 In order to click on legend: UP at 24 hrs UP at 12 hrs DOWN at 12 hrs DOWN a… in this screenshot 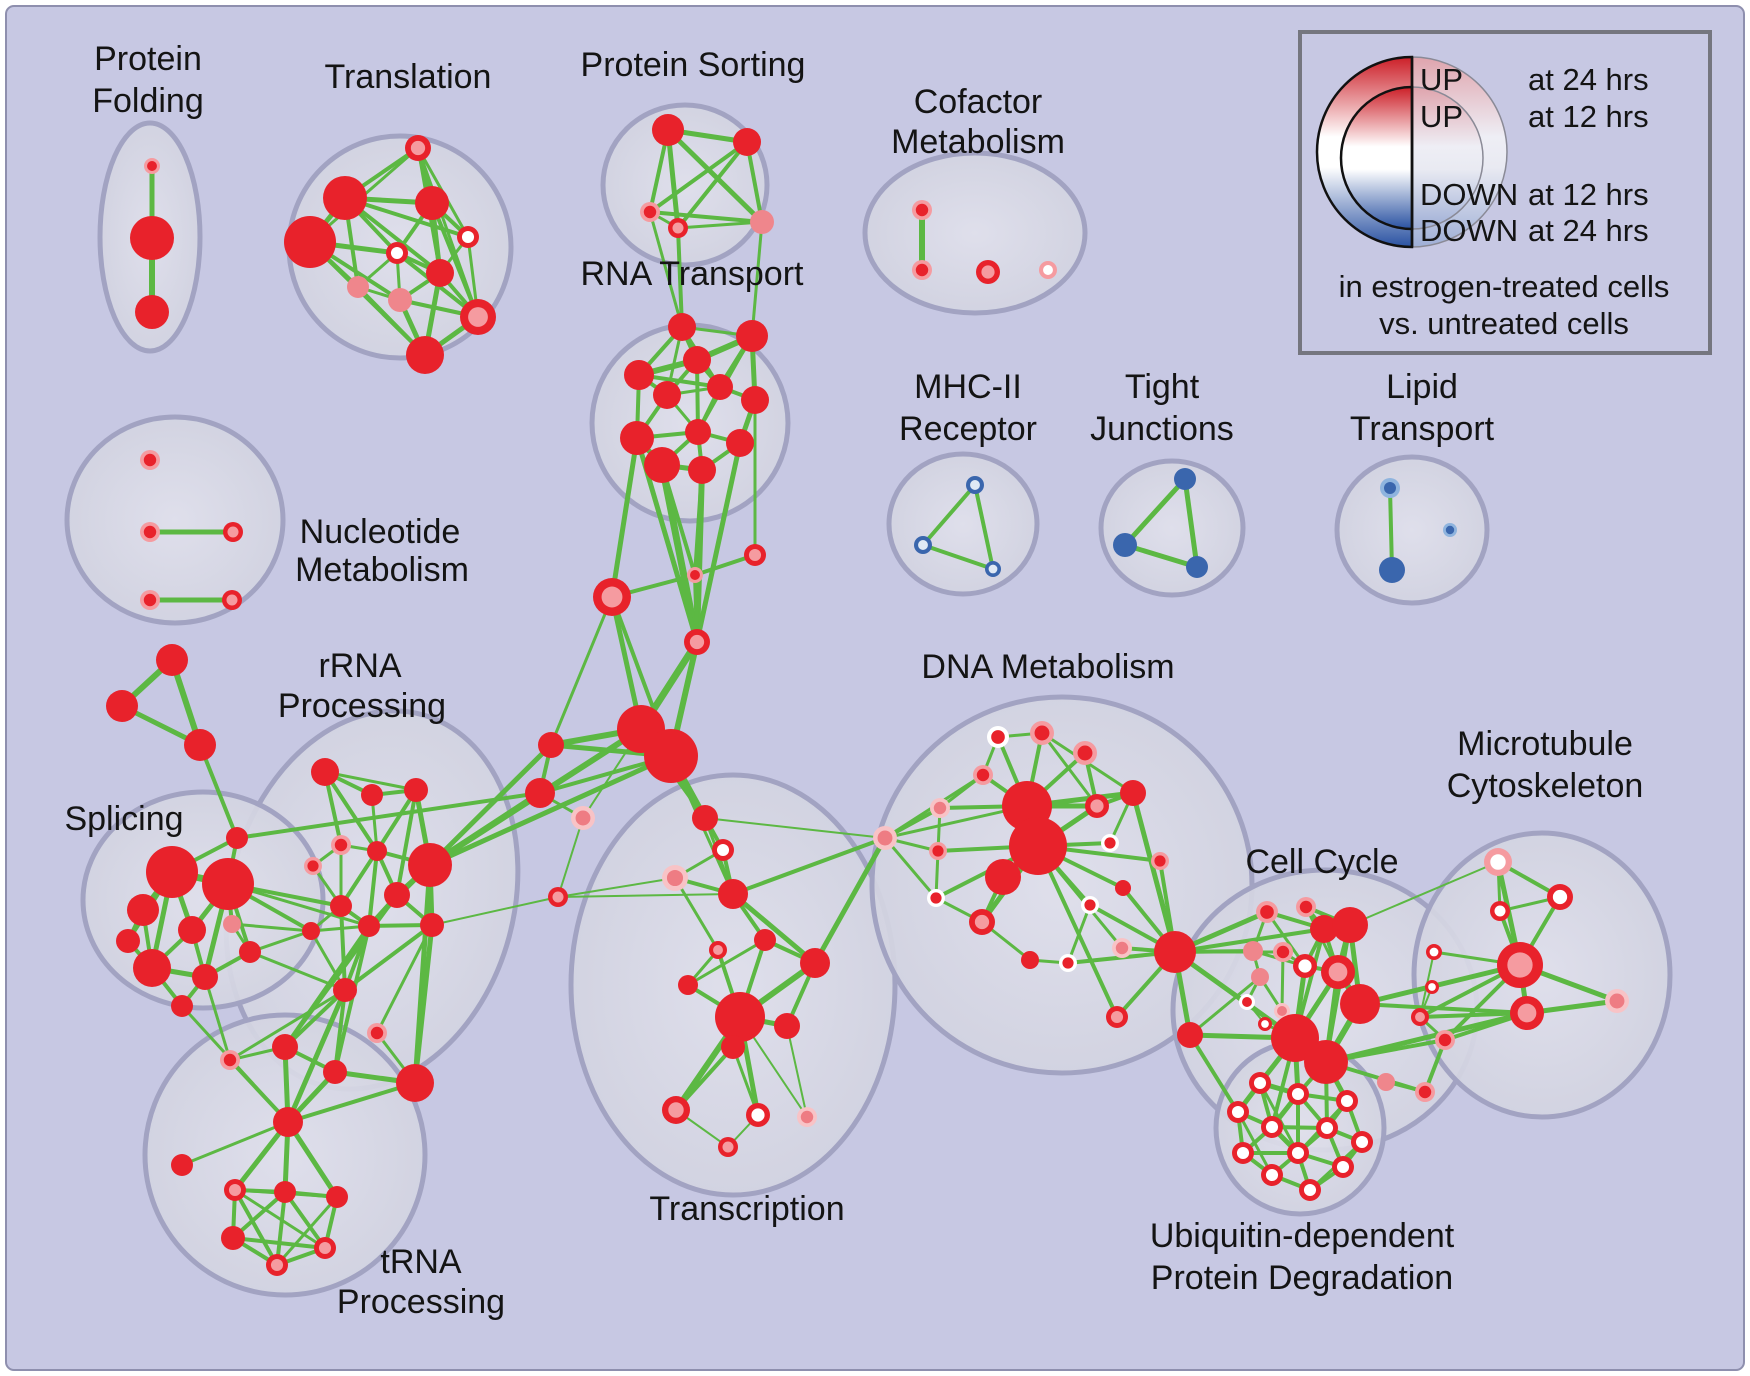, I will do `click(1505, 192)`.